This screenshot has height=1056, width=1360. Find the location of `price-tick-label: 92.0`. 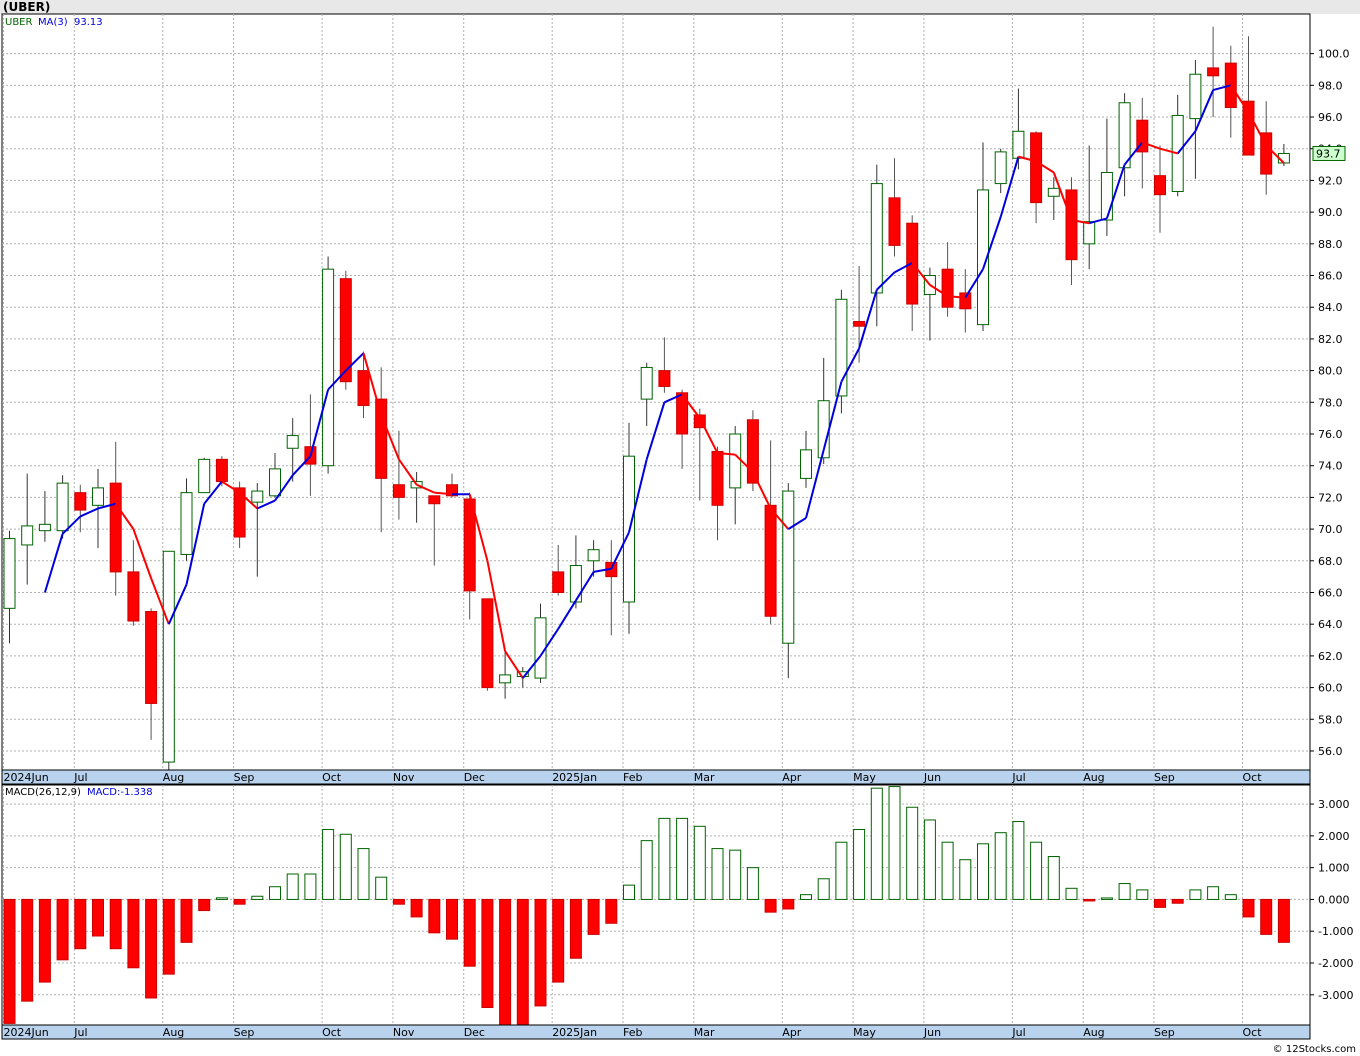

price-tick-label: 92.0 is located at coordinates (1330, 180).